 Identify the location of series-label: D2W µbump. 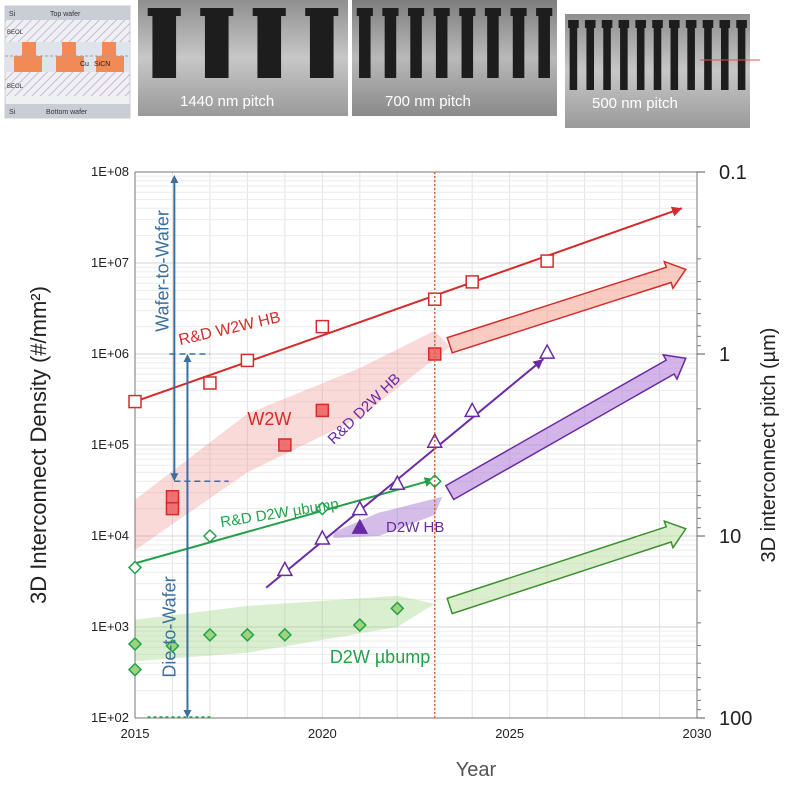
(380, 657).